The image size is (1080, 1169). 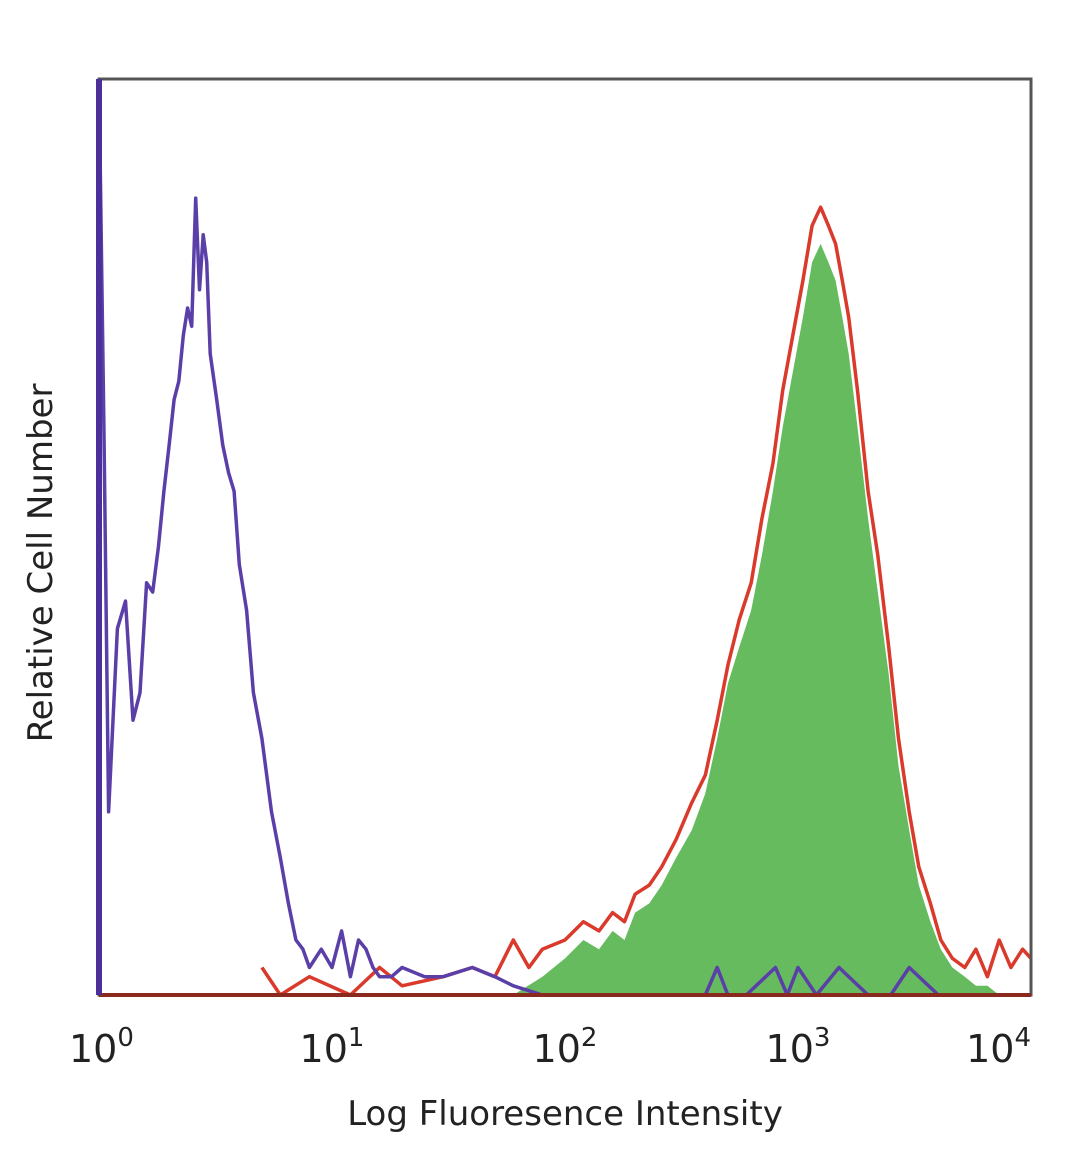 What do you see at coordinates (101, 1047) in the screenshot?
I see `x-tick-label-1: 100` at bounding box center [101, 1047].